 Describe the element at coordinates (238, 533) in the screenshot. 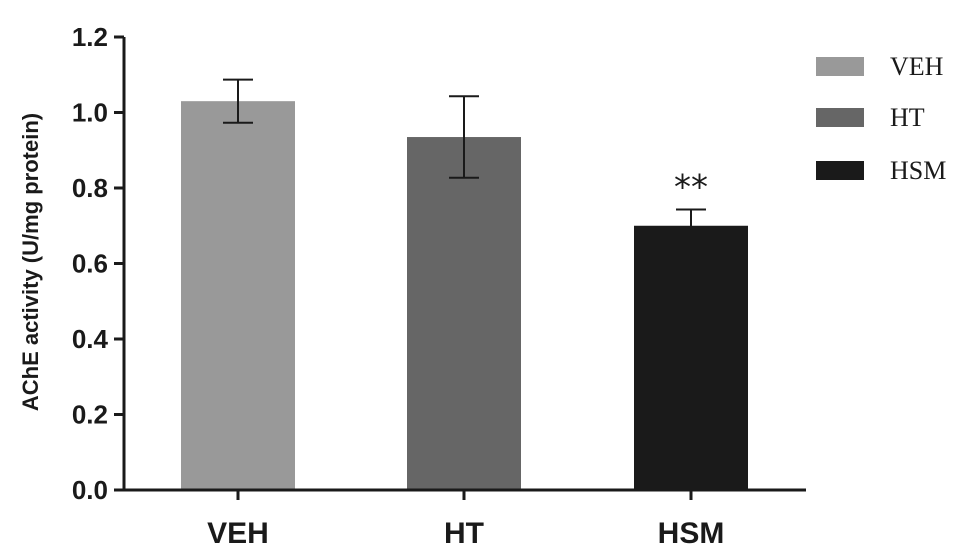

I see `x-tick-label-veh: VEH` at that location.